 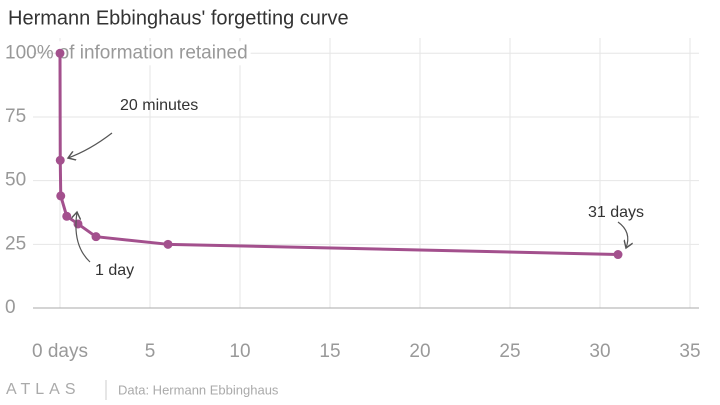 I want to click on y-axis-label: of information retained, so click(x=153, y=52).